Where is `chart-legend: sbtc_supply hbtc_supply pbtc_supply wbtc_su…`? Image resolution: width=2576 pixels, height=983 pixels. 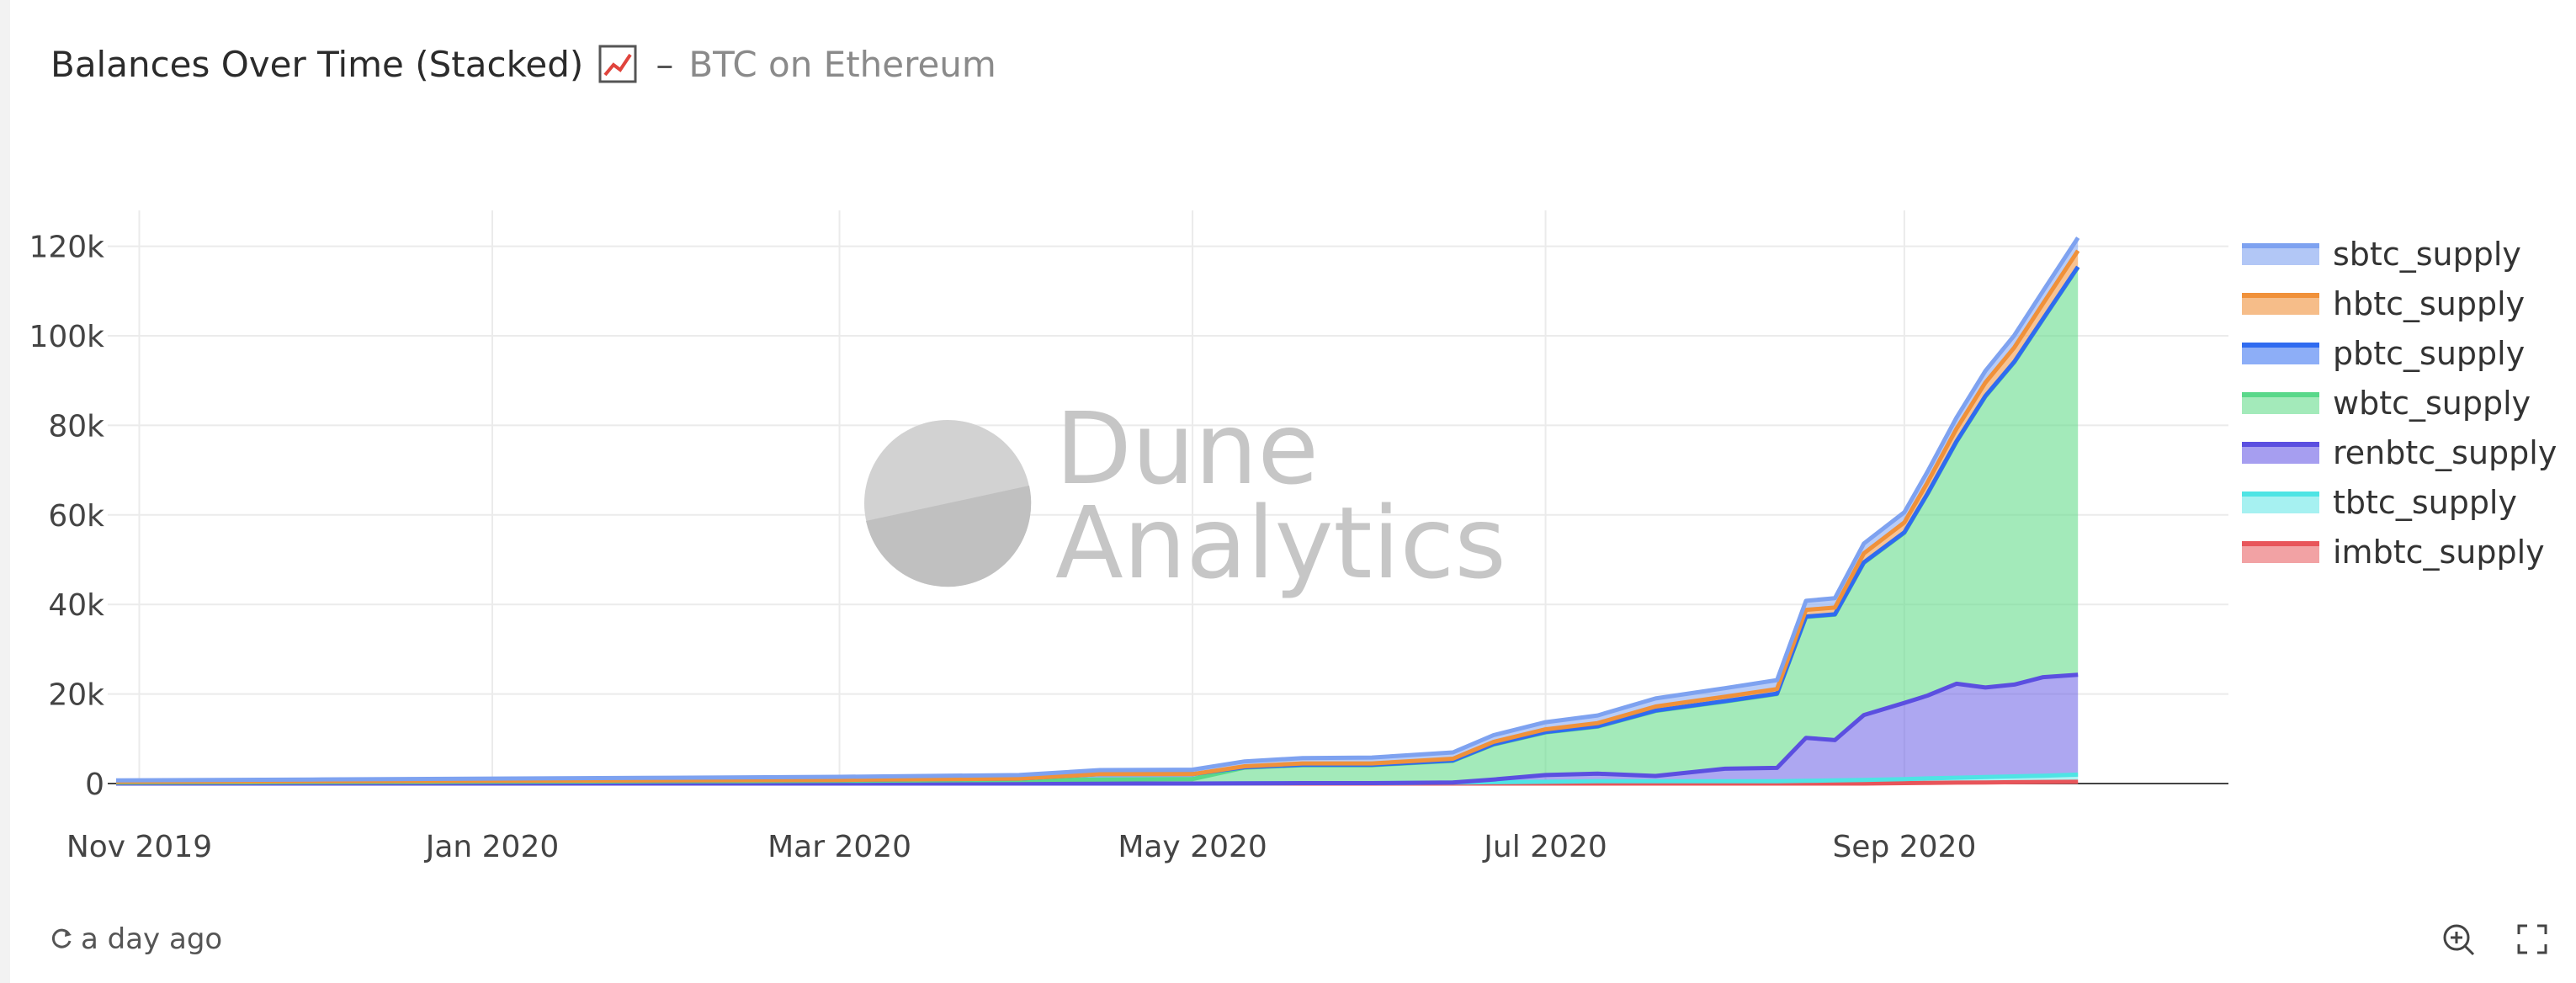
chart-legend: sbtc_supply hbtc_supply pbtc_supply wbtc_su… is located at coordinates (2399, 403).